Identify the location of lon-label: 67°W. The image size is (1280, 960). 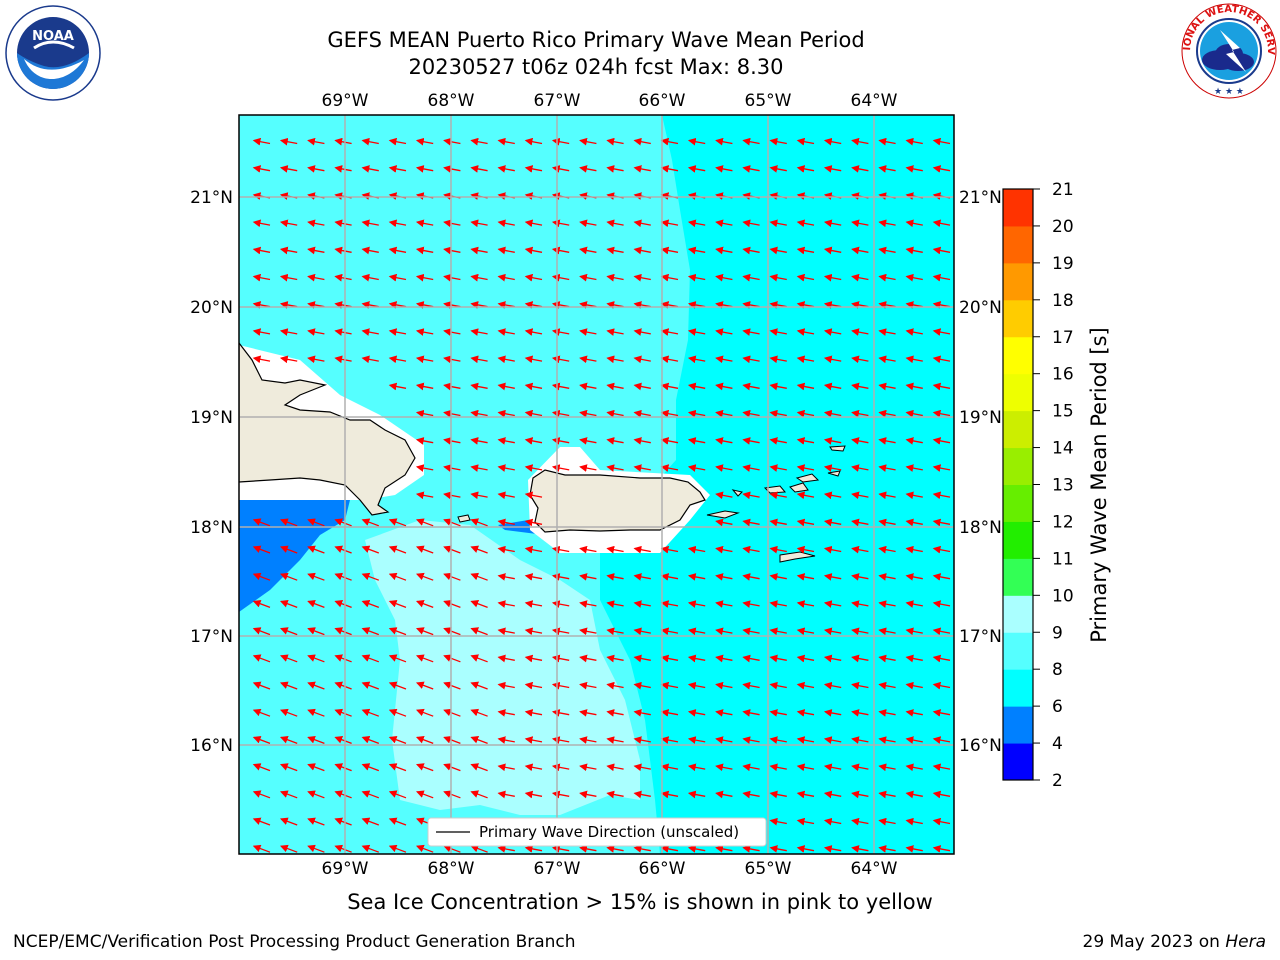
(557, 869).